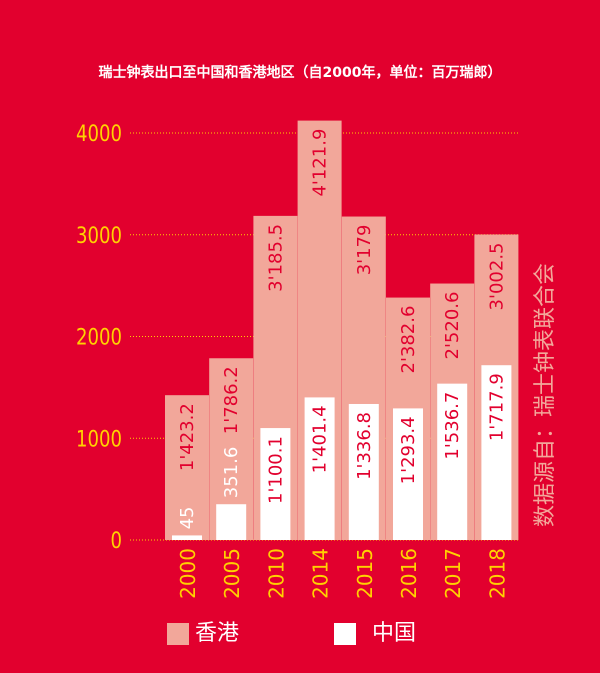  Describe the element at coordinates (408, 340) in the screenshot. I see `bar-label-hongkong: 2'382.6` at that location.